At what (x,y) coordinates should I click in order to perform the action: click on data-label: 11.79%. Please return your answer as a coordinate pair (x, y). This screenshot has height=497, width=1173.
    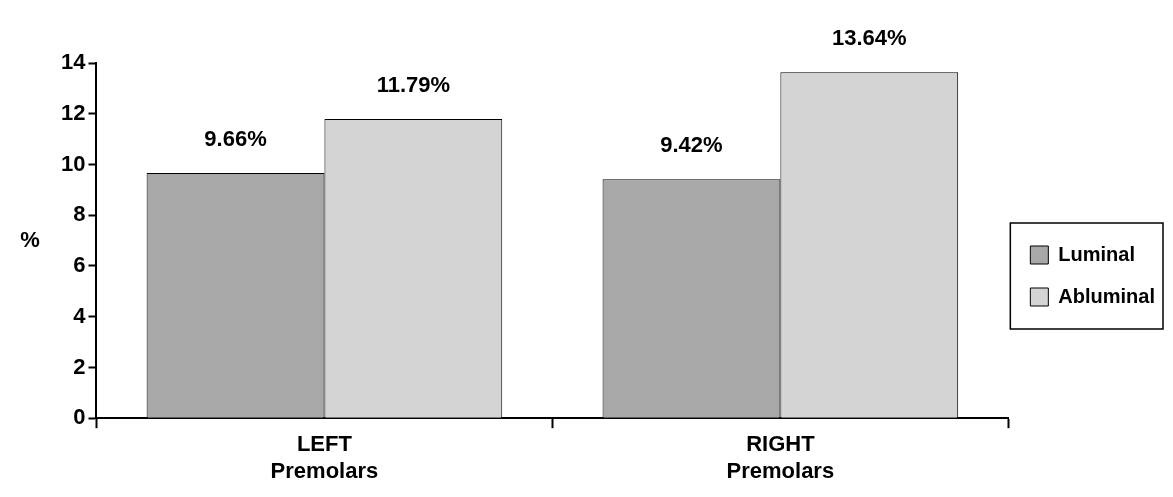
    Looking at the image, I should click on (413, 85).